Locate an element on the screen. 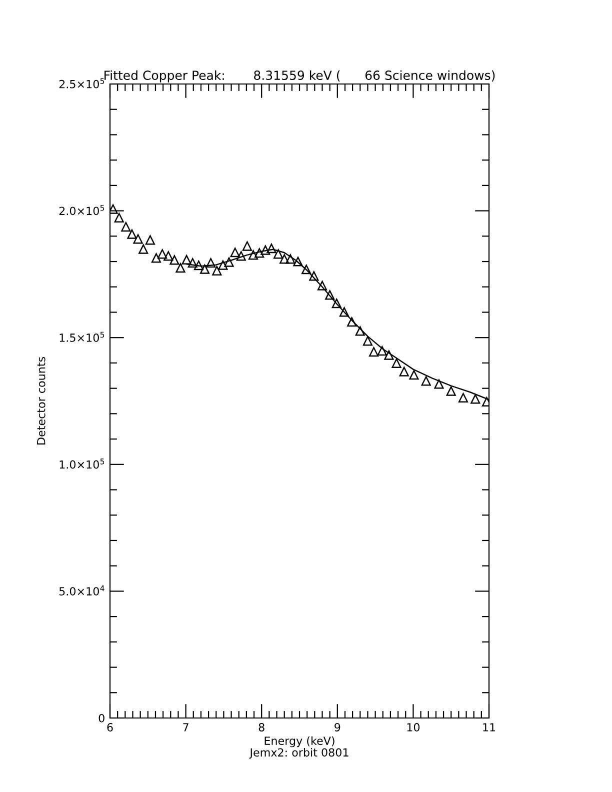  x-tick-label: 10 is located at coordinates (413, 727).